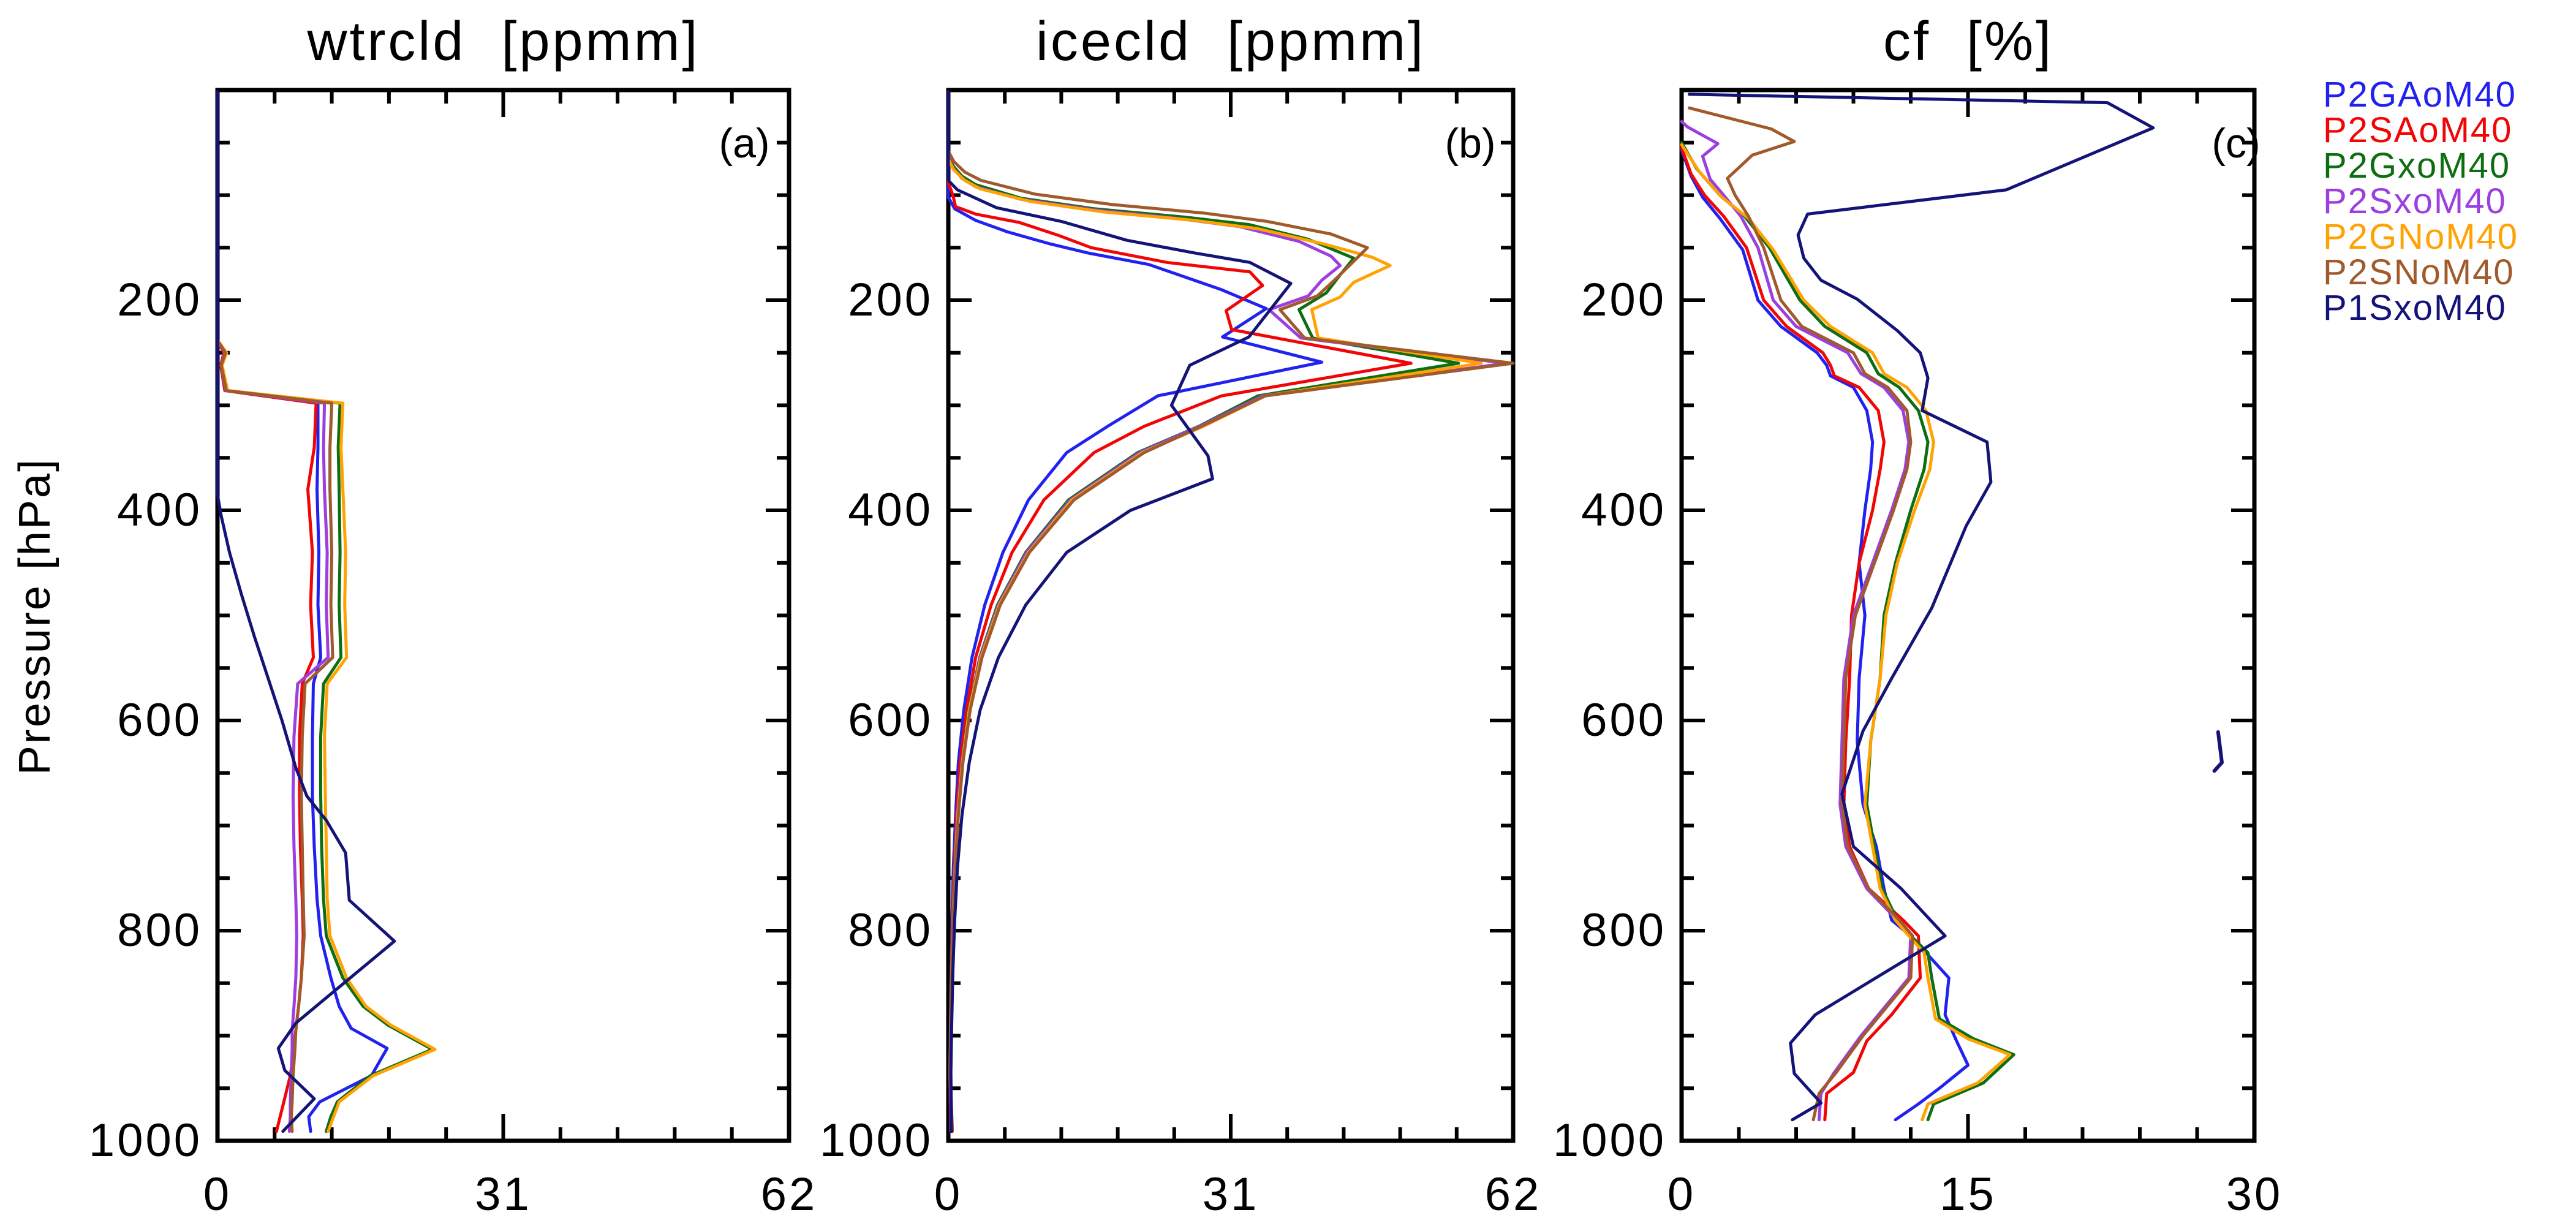 The image size is (2576, 1229). What do you see at coordinates (1623, 930) in the screenshot?
I see `y-tick-label-c-800: 800` at bounding box center [1623, 930].